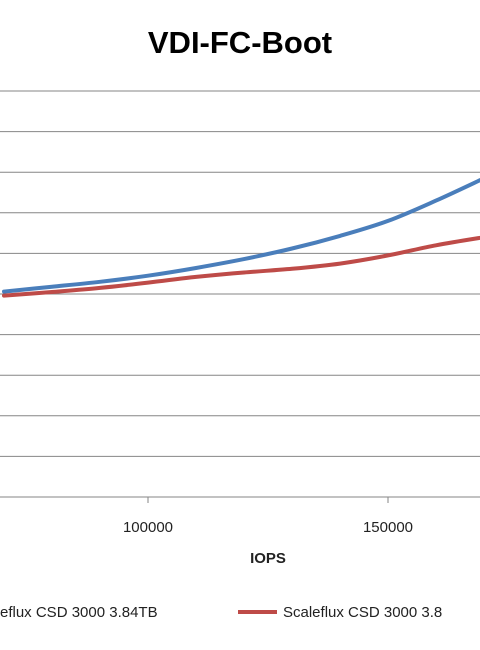 This screenshot has height=650, width=480. Describe the element at coordinates (268, 516) in the screenshot. I see `x-tick-labels: 100000 150000` at that location.